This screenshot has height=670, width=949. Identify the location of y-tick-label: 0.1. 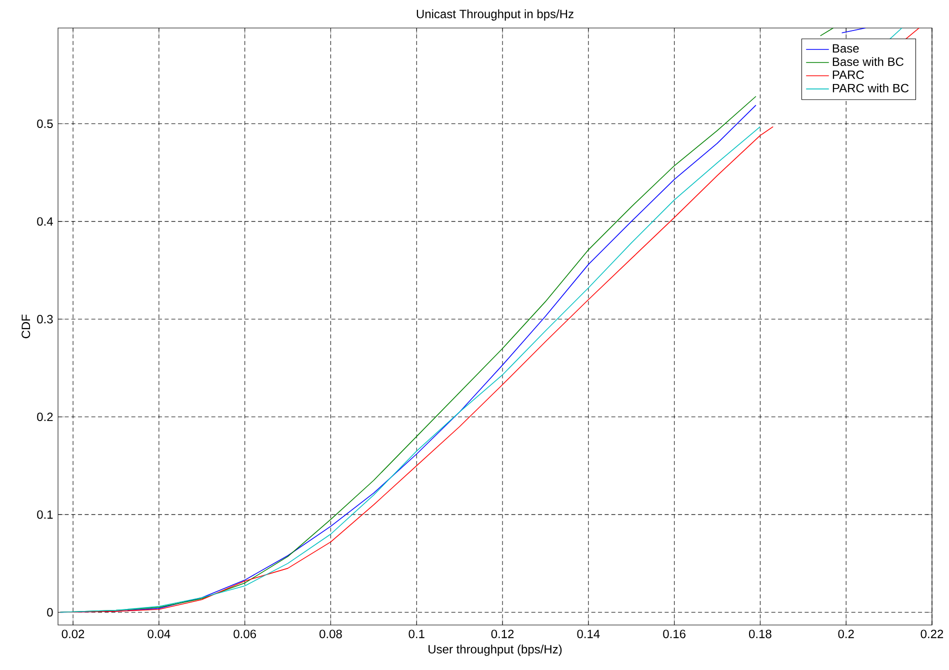
(45, 514).